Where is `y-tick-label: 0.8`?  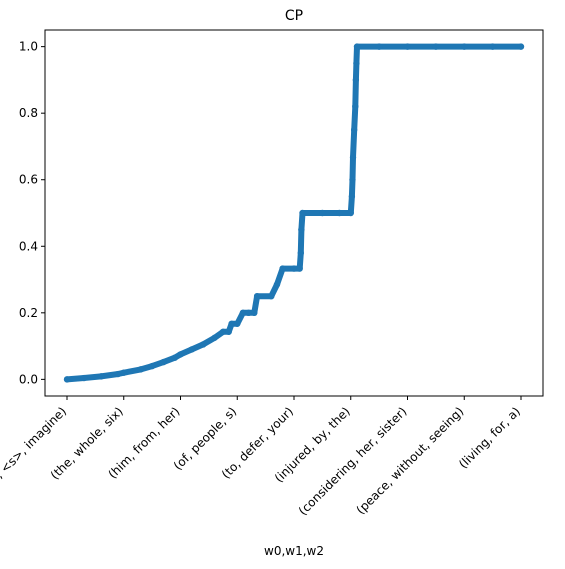 y-tick-label: 0.8 is located at coordinates (28, 113).